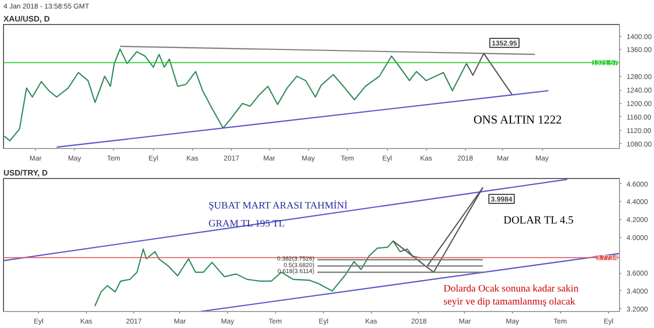  What do you see at coordinates (26, 173) in the screenshot?
I see `chart-title: USD/TRY, D` at bounding box center [26, 173].